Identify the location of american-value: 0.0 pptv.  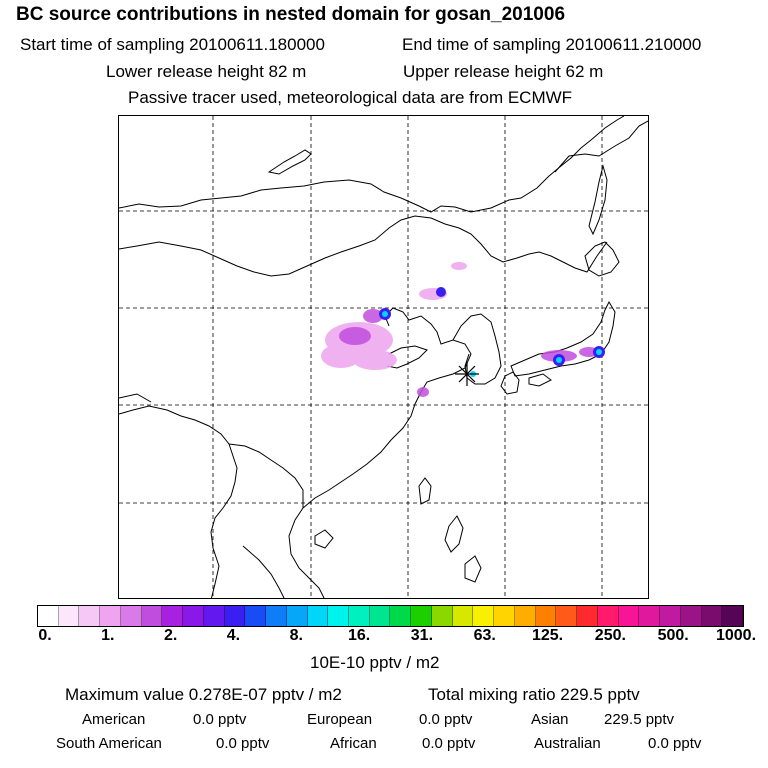
(220, 719).